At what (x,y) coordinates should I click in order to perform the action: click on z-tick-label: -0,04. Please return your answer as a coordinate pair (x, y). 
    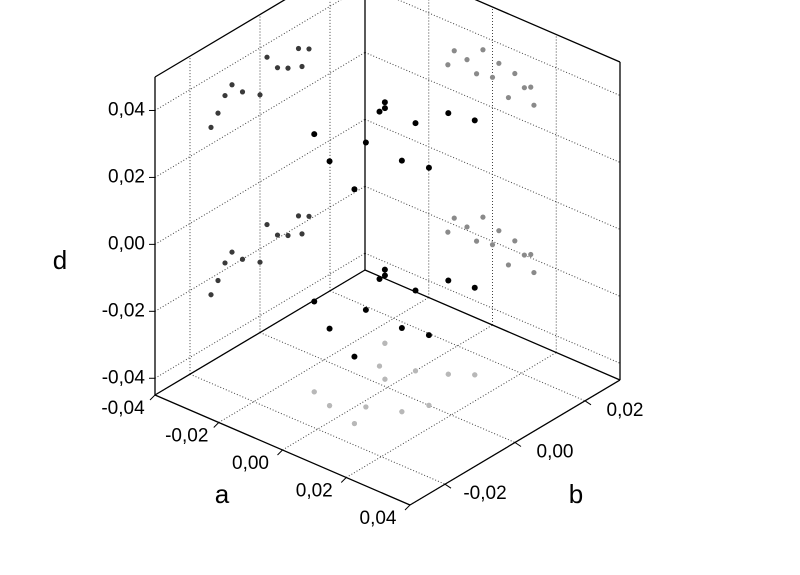
    Looking at the image, I should click on (124, 377).